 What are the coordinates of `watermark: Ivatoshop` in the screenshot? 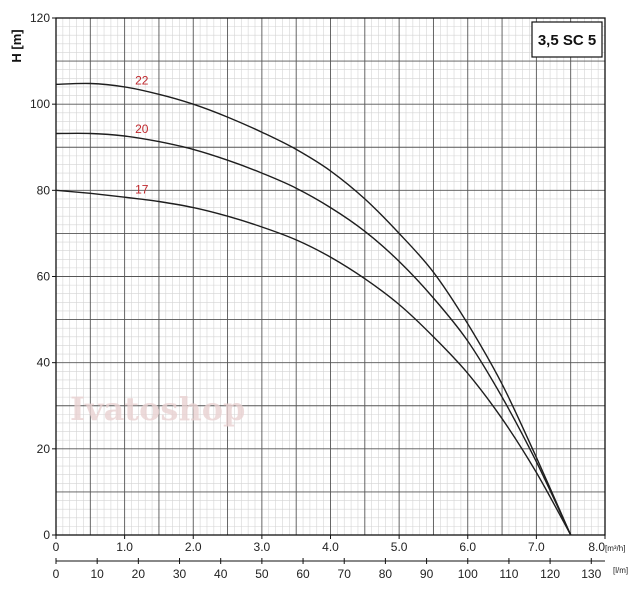 It's located at (157, 409).